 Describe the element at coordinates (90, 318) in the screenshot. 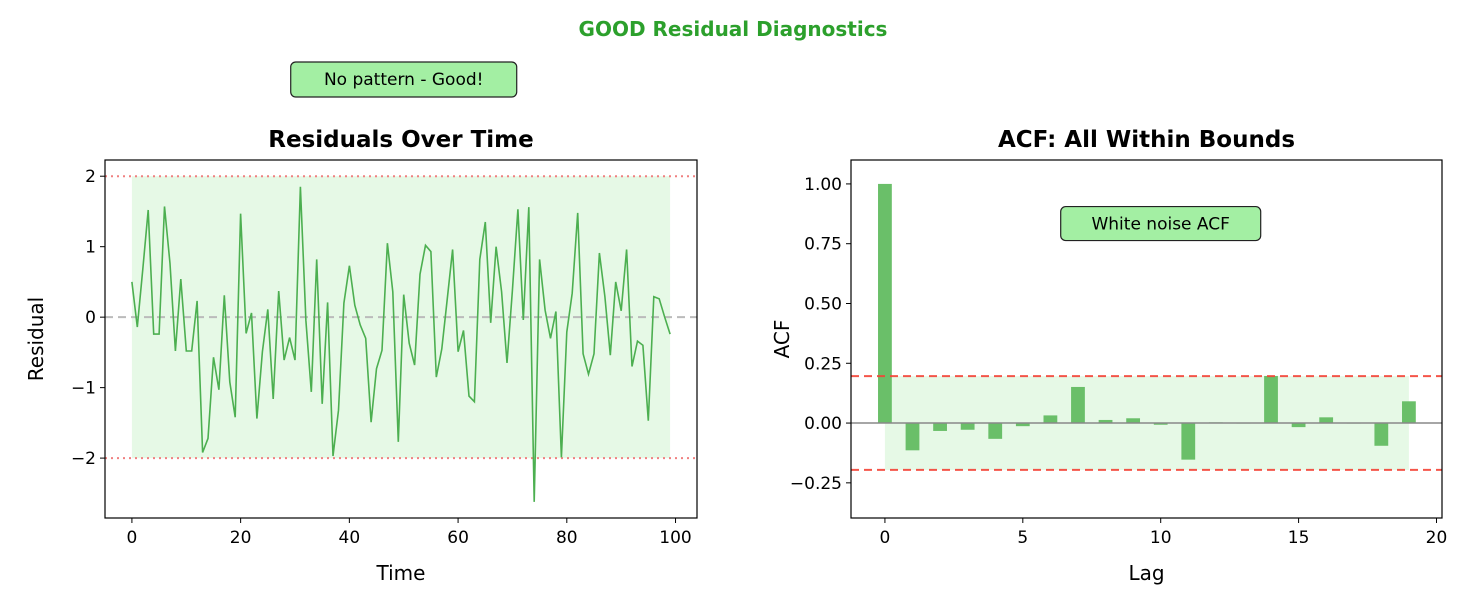

I see `y-tick-label: 0` at that location.